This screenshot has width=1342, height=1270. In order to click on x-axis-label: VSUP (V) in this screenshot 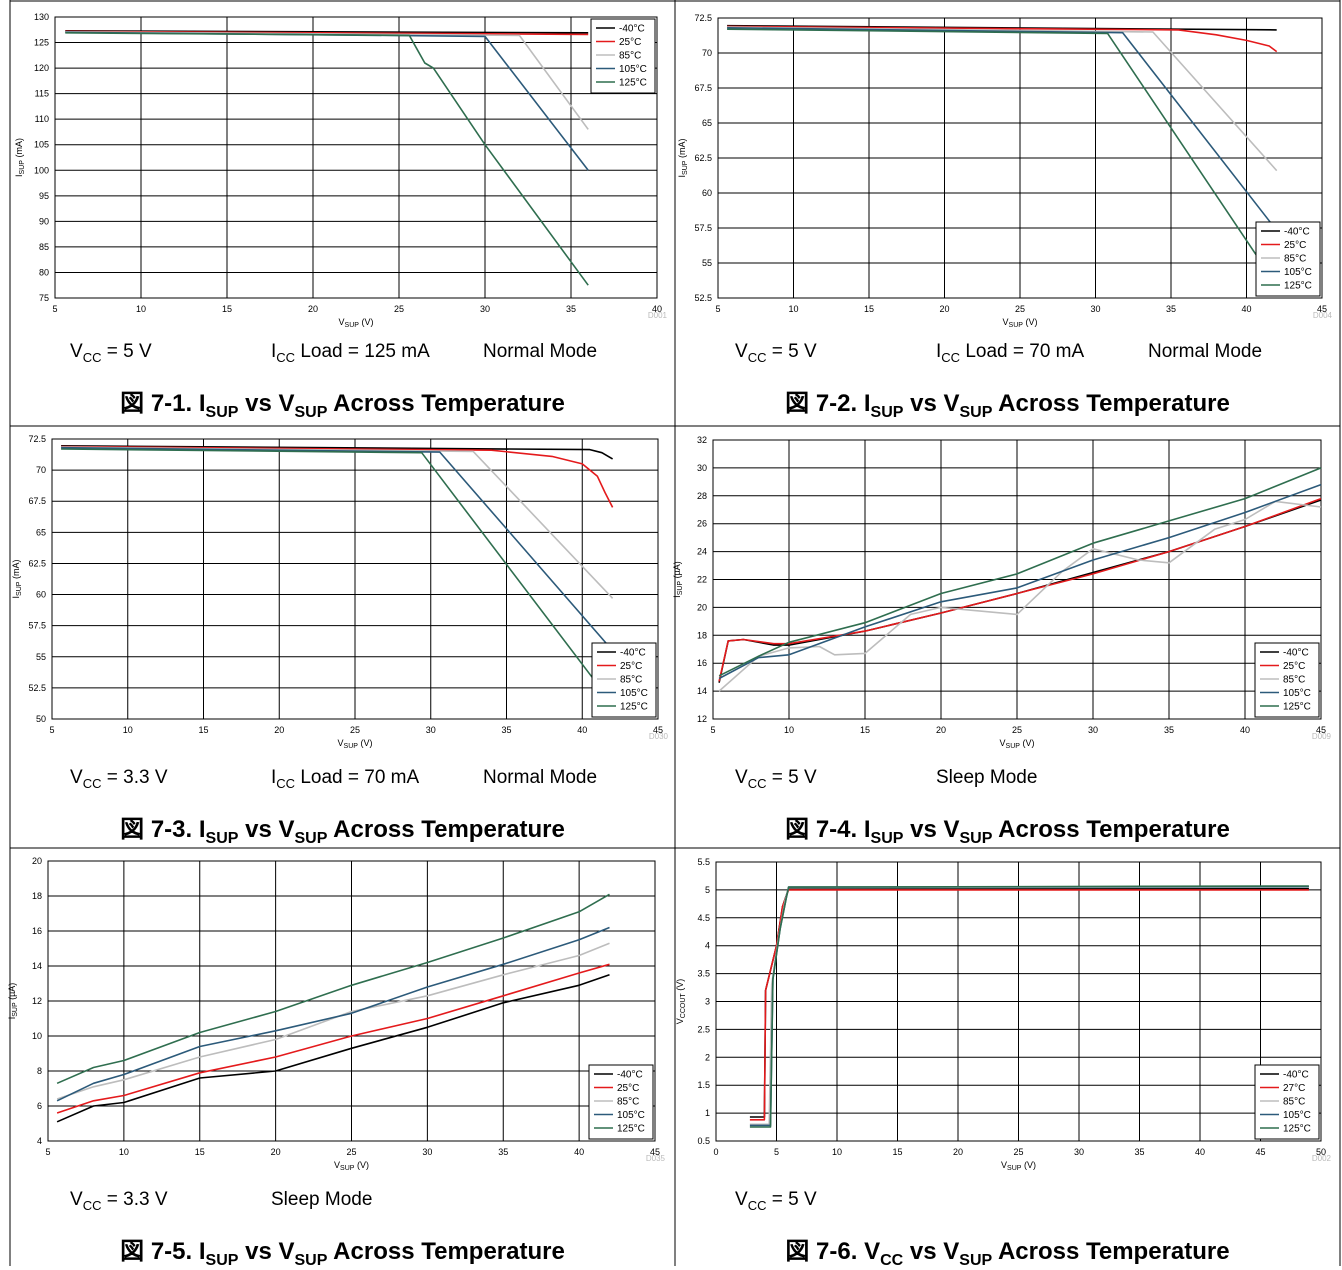, I will do `click(356, 323)`.